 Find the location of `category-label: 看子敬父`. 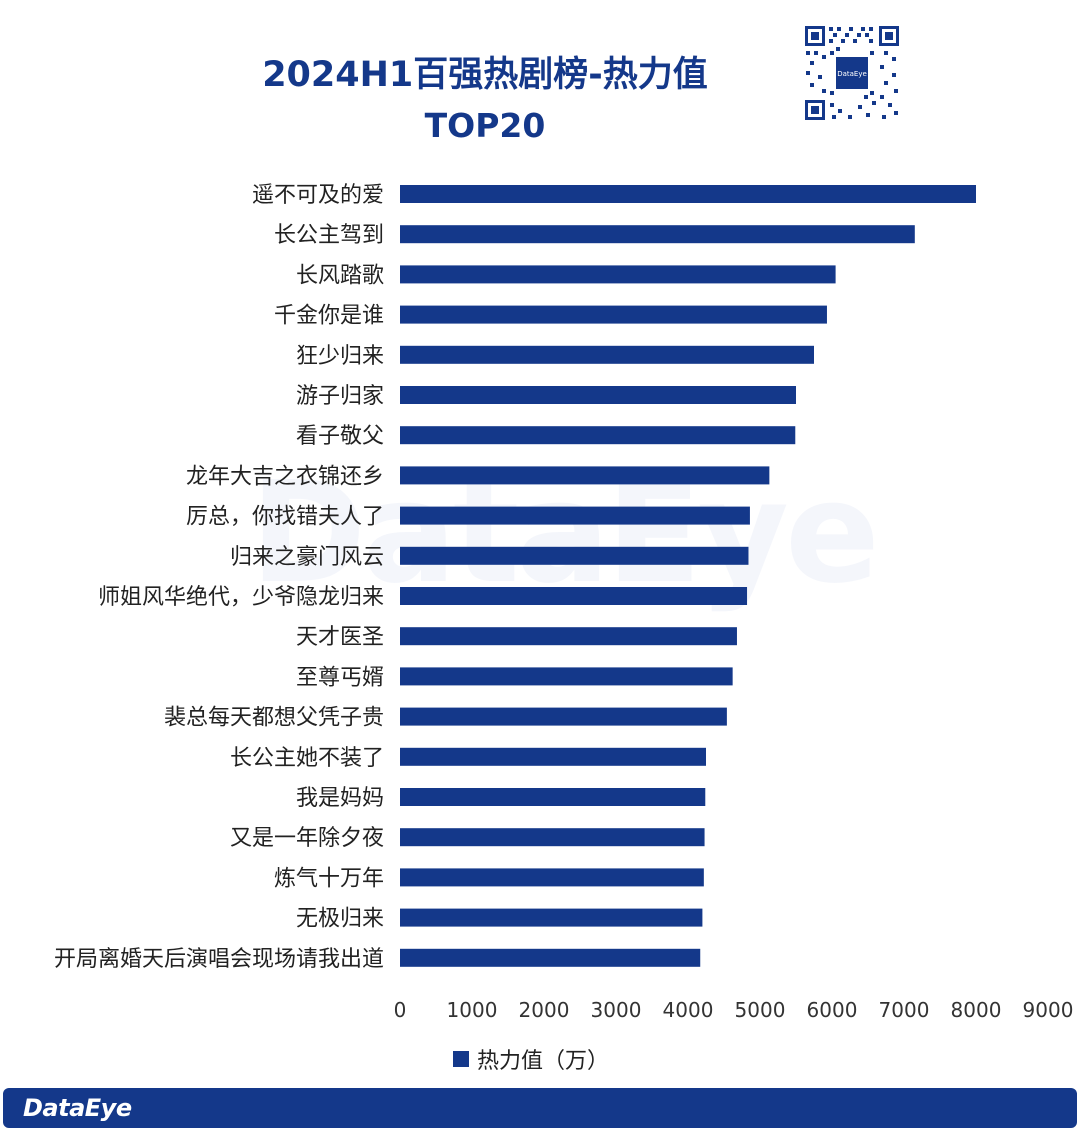

category-label: 看子敬父 is located at coordinates (340, 436).